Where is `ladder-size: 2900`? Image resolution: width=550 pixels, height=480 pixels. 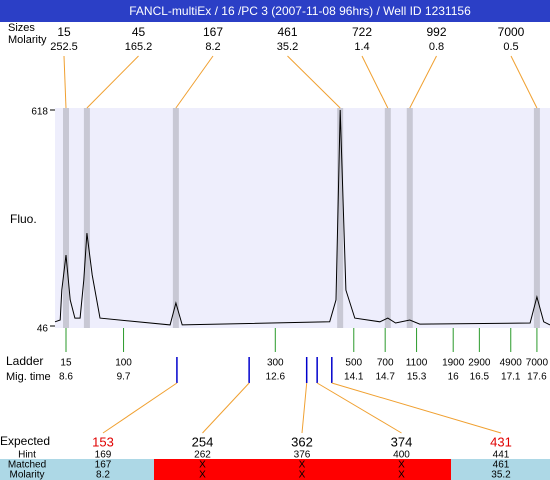 ladder-size: 2900 is located at coordinates (479, 363).